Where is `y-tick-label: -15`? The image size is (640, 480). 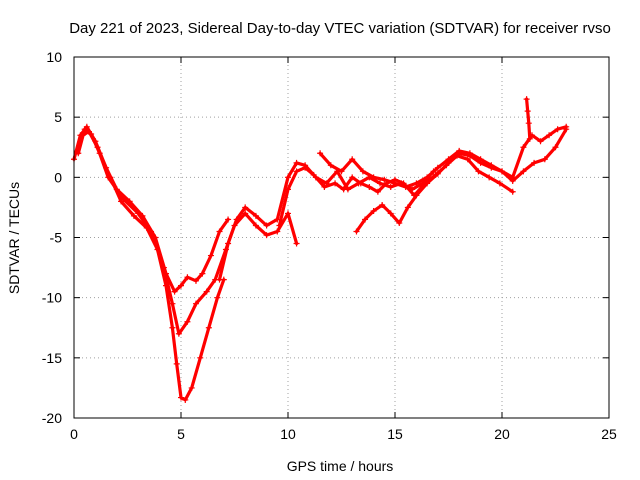 y-tick-label: -15 is located at coordinates (52, 358).